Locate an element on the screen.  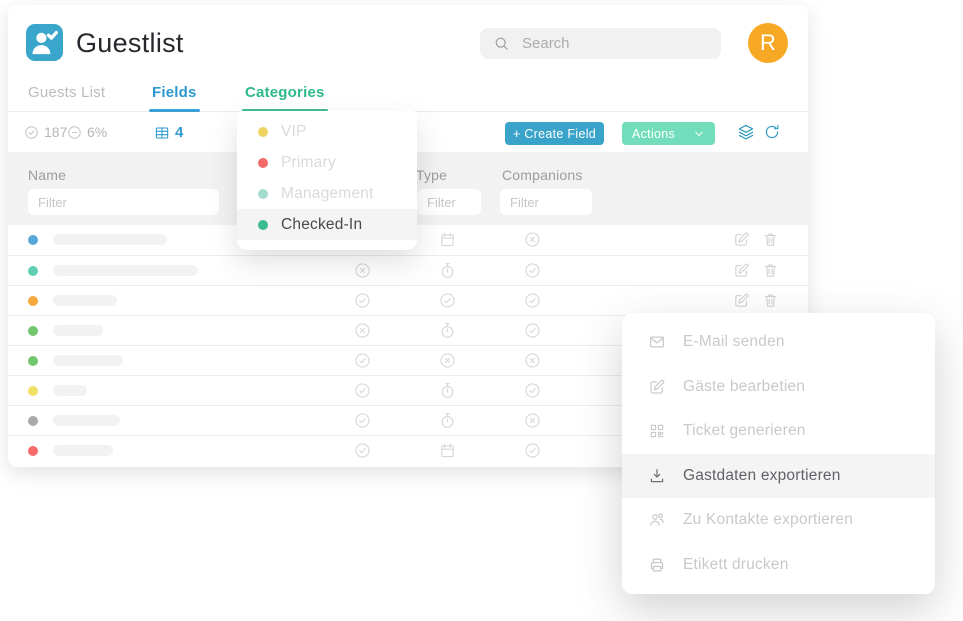
mail-icon is located at coordinates (657, 342).